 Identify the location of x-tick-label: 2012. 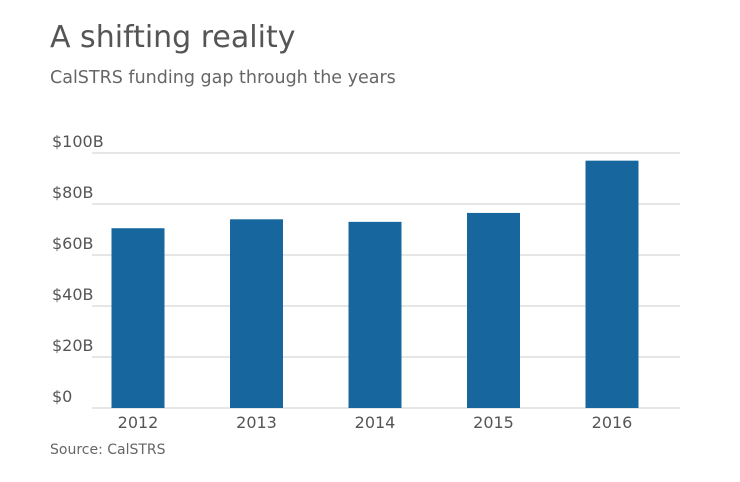
(138, 422).